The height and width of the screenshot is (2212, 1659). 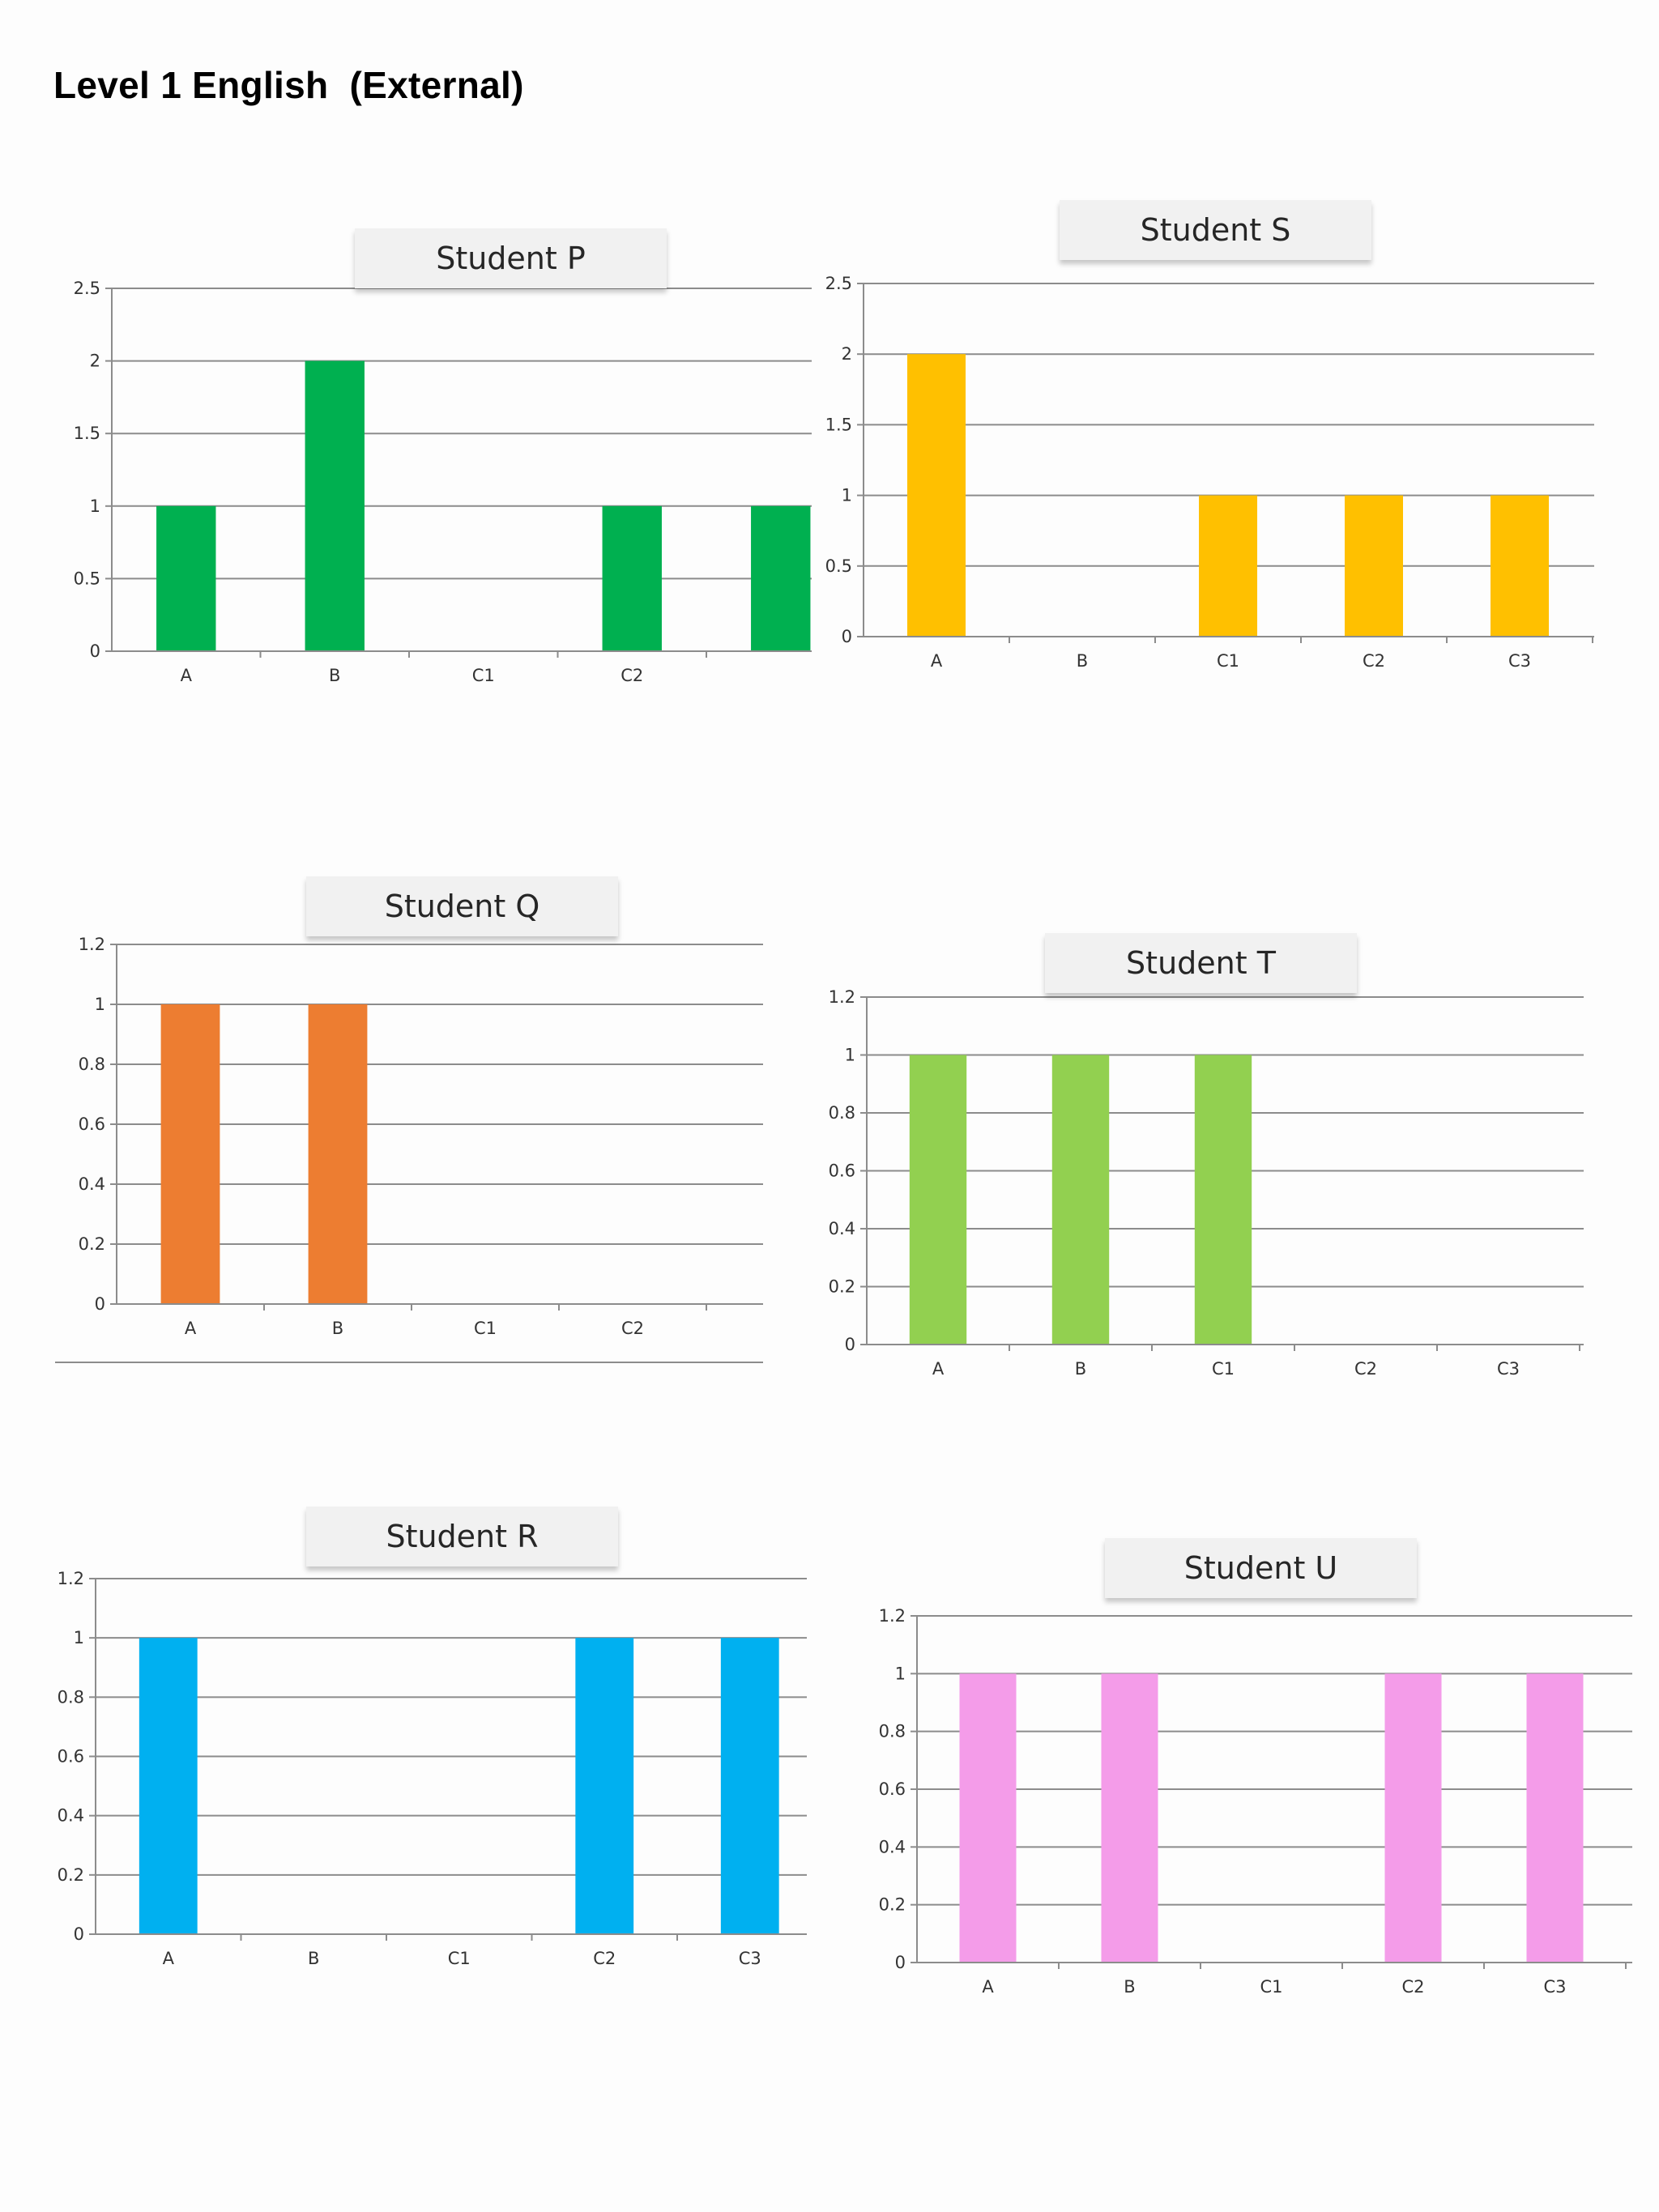 I want to click on chart-student-q: 0 0.2 0.4 0.6 0.8 1 1.2 A B C1 C2 Student Q, so click(x=454, y=1126).